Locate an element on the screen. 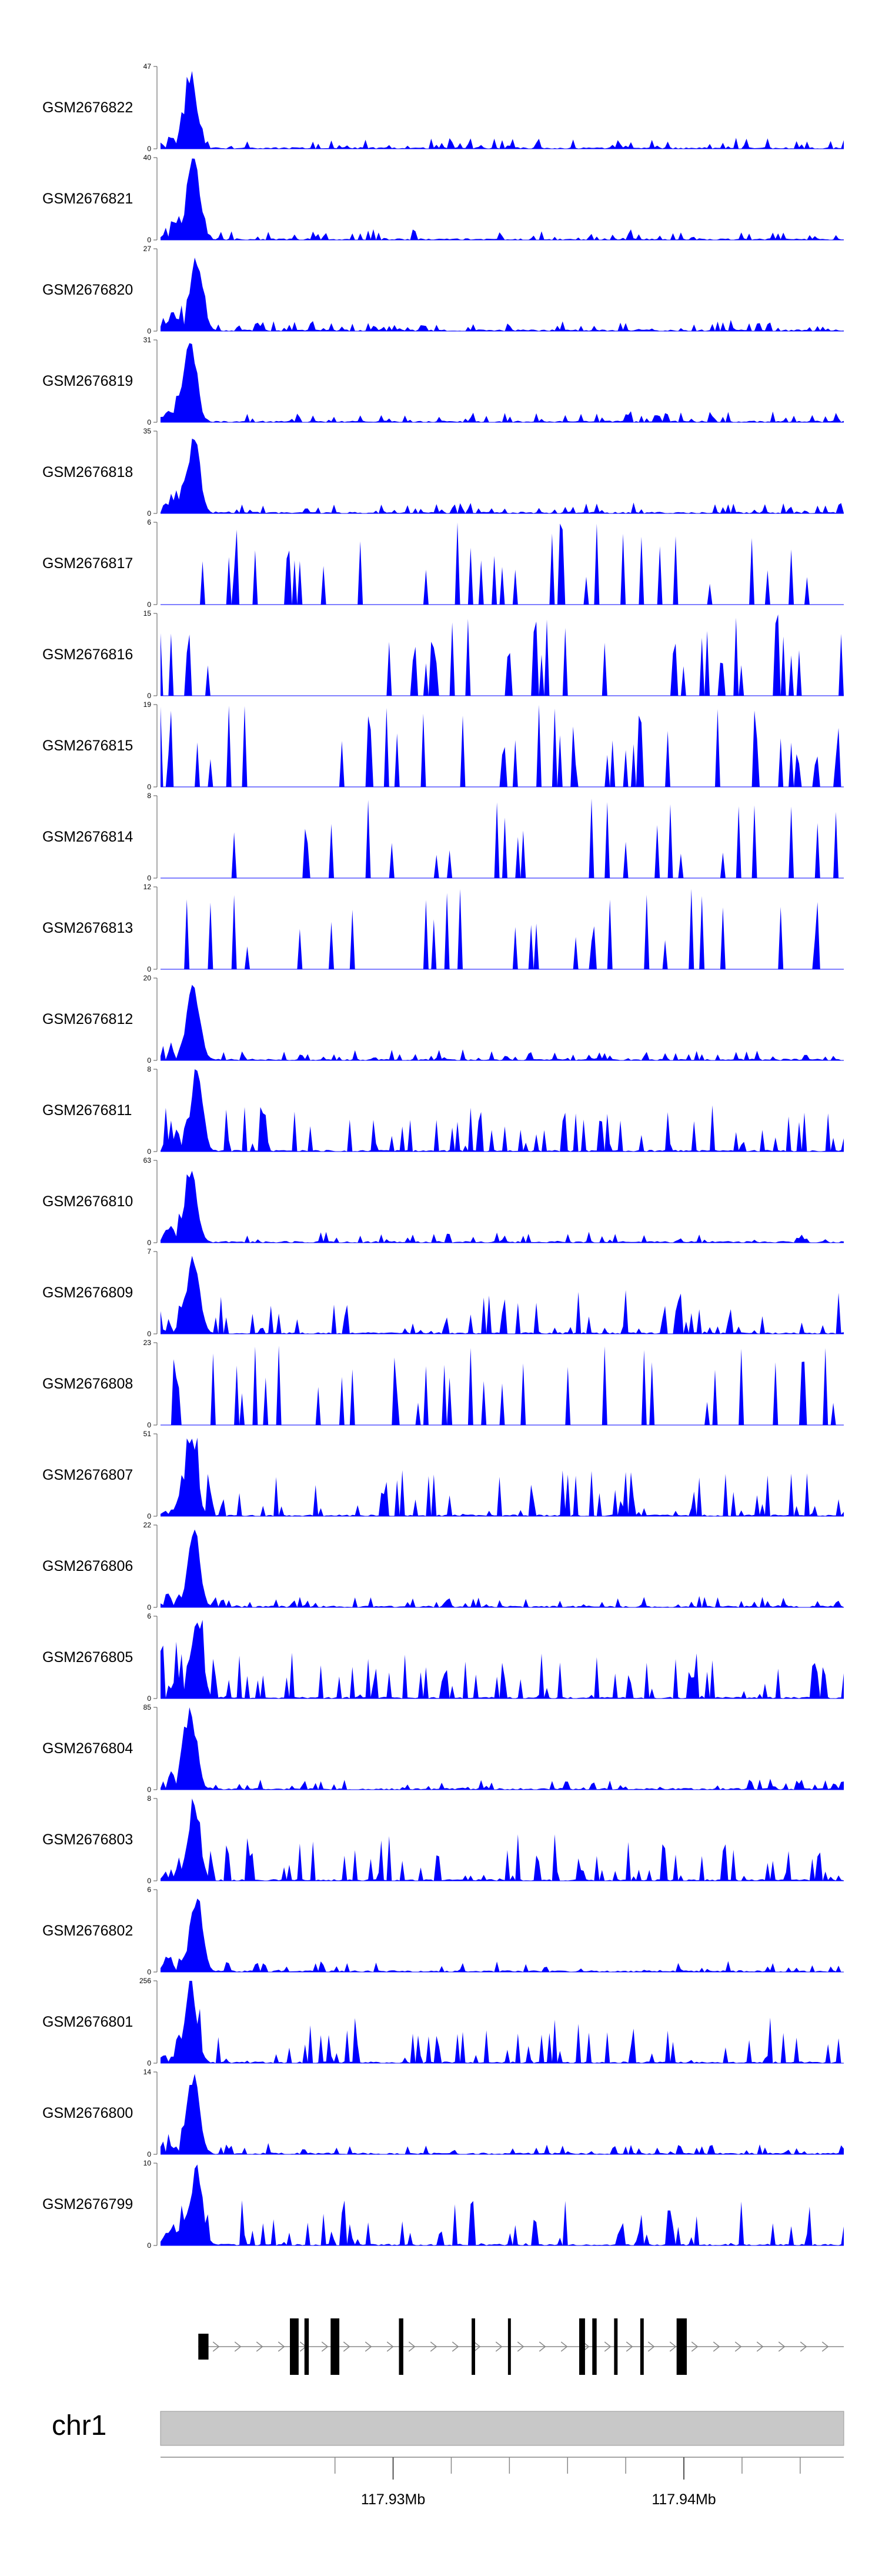  track-GSM2676813: GSM2676813 12 0 is located at coordinates (443, 928).